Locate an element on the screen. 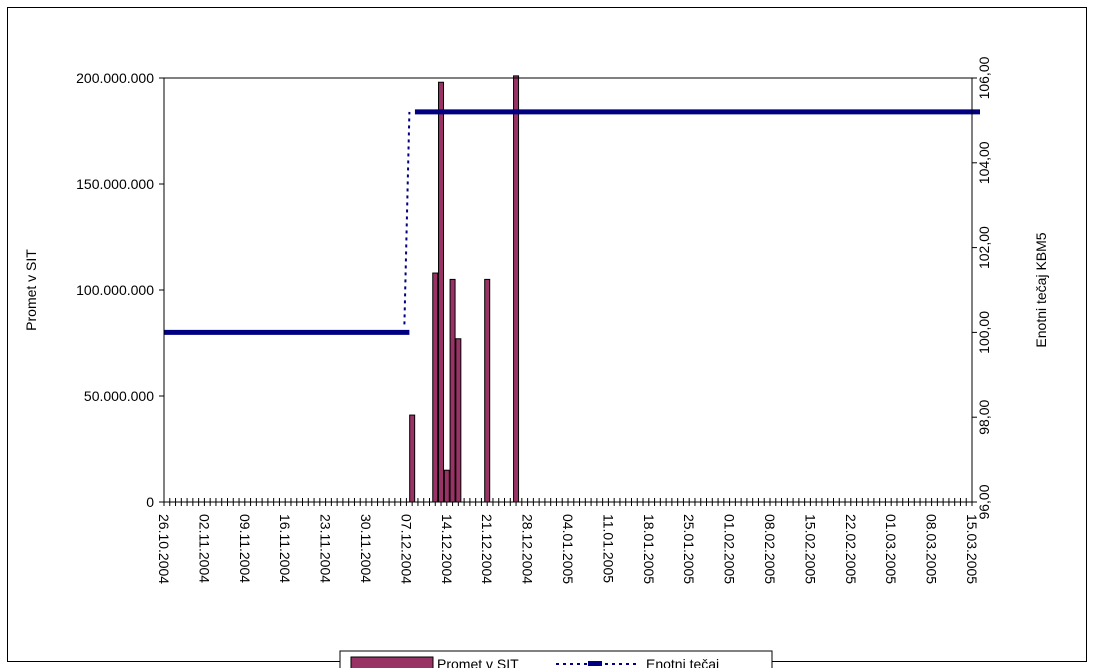 This screenshot has height=668, width=1096. x-axis-tick-label: 01.03.2005 is located at coordinates (891, 549).